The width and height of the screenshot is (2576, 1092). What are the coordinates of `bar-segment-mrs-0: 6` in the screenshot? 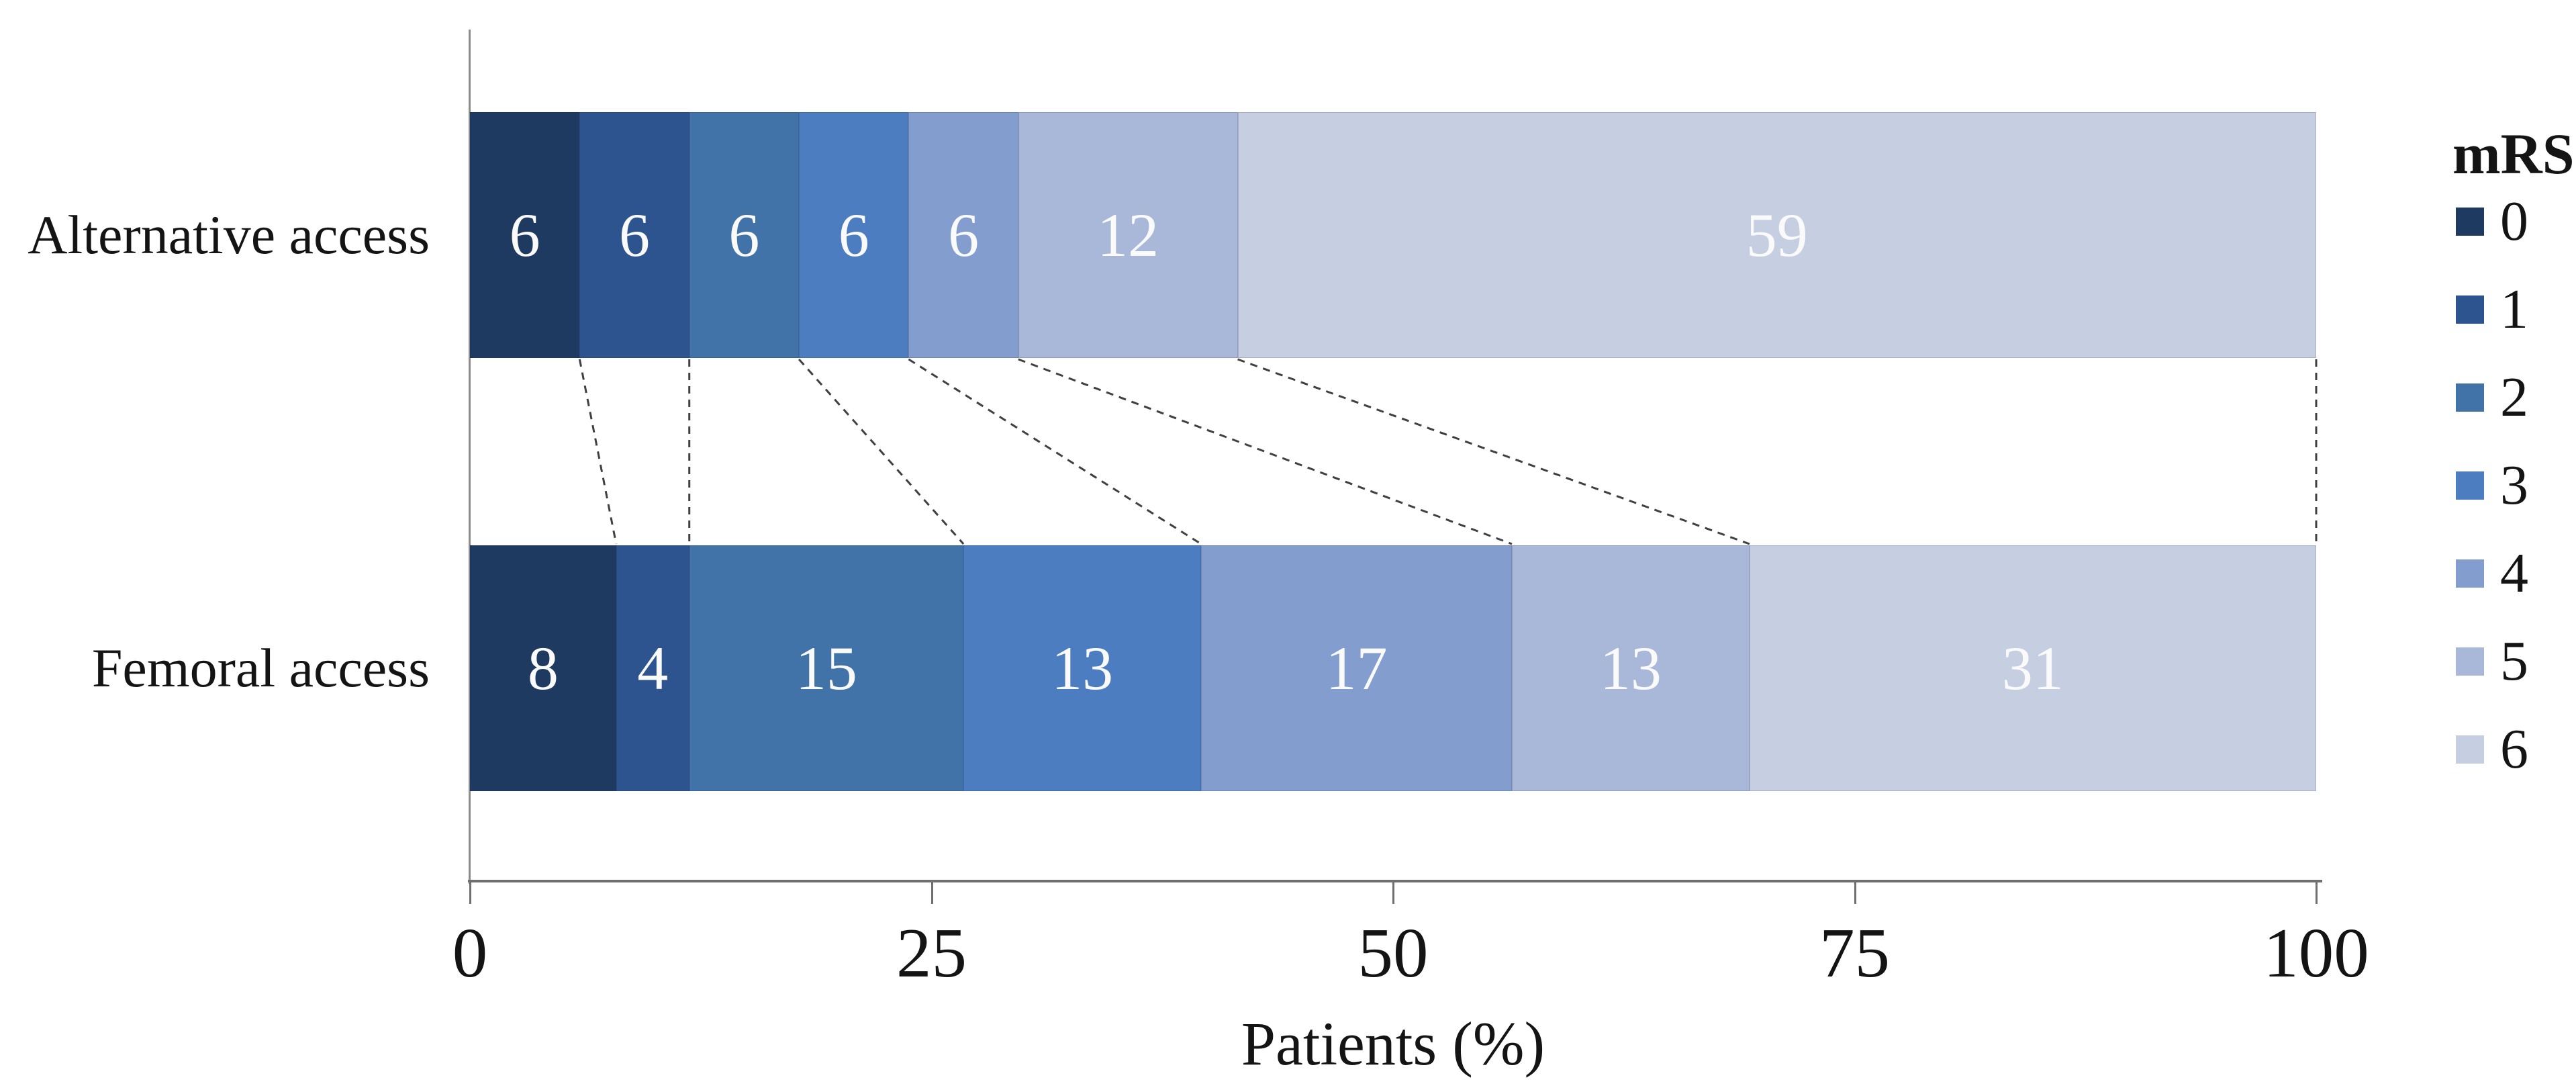 It's located at (525, 235).